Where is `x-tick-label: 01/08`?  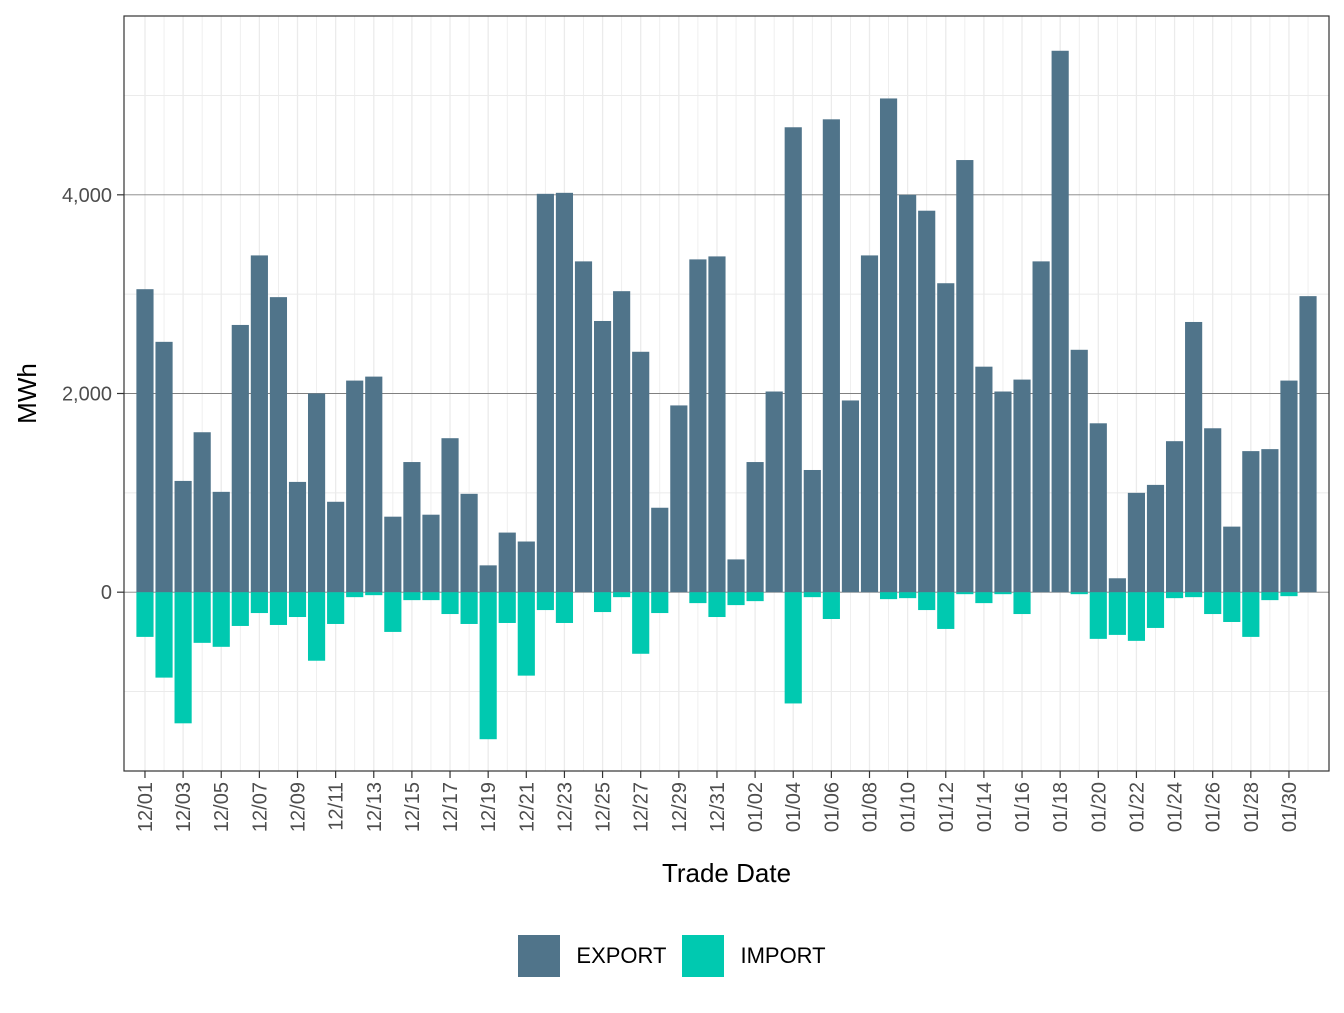
x-tick-label: 01/08 is located at coordinates (870, 807).